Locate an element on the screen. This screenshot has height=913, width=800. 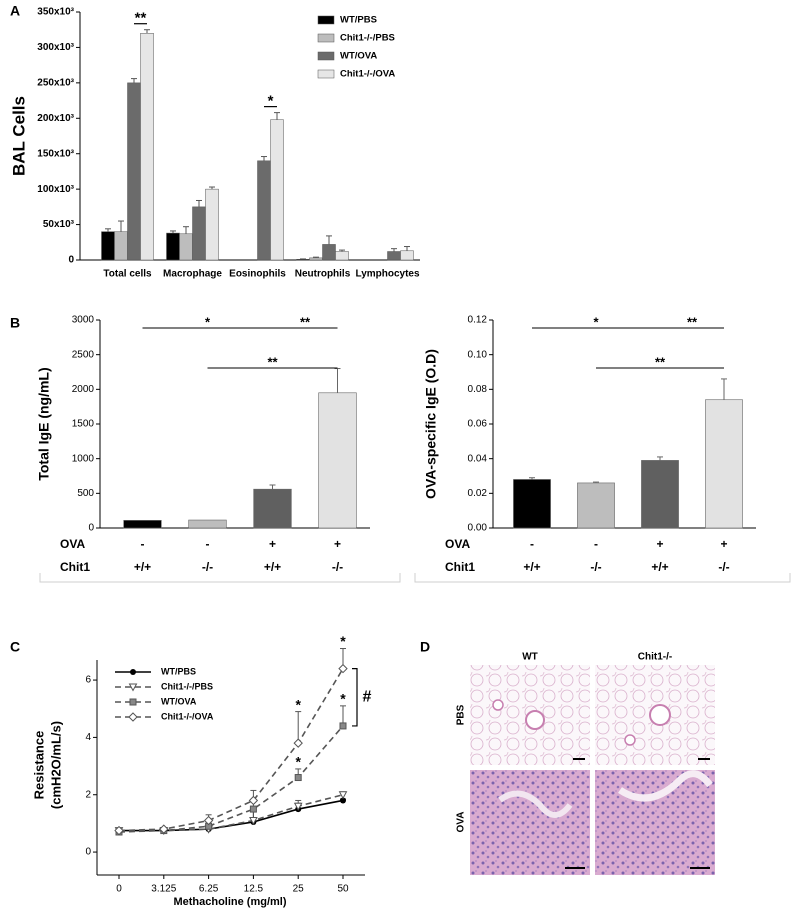
y-tick-label: 0.08 is located at coordinates (478, 389).